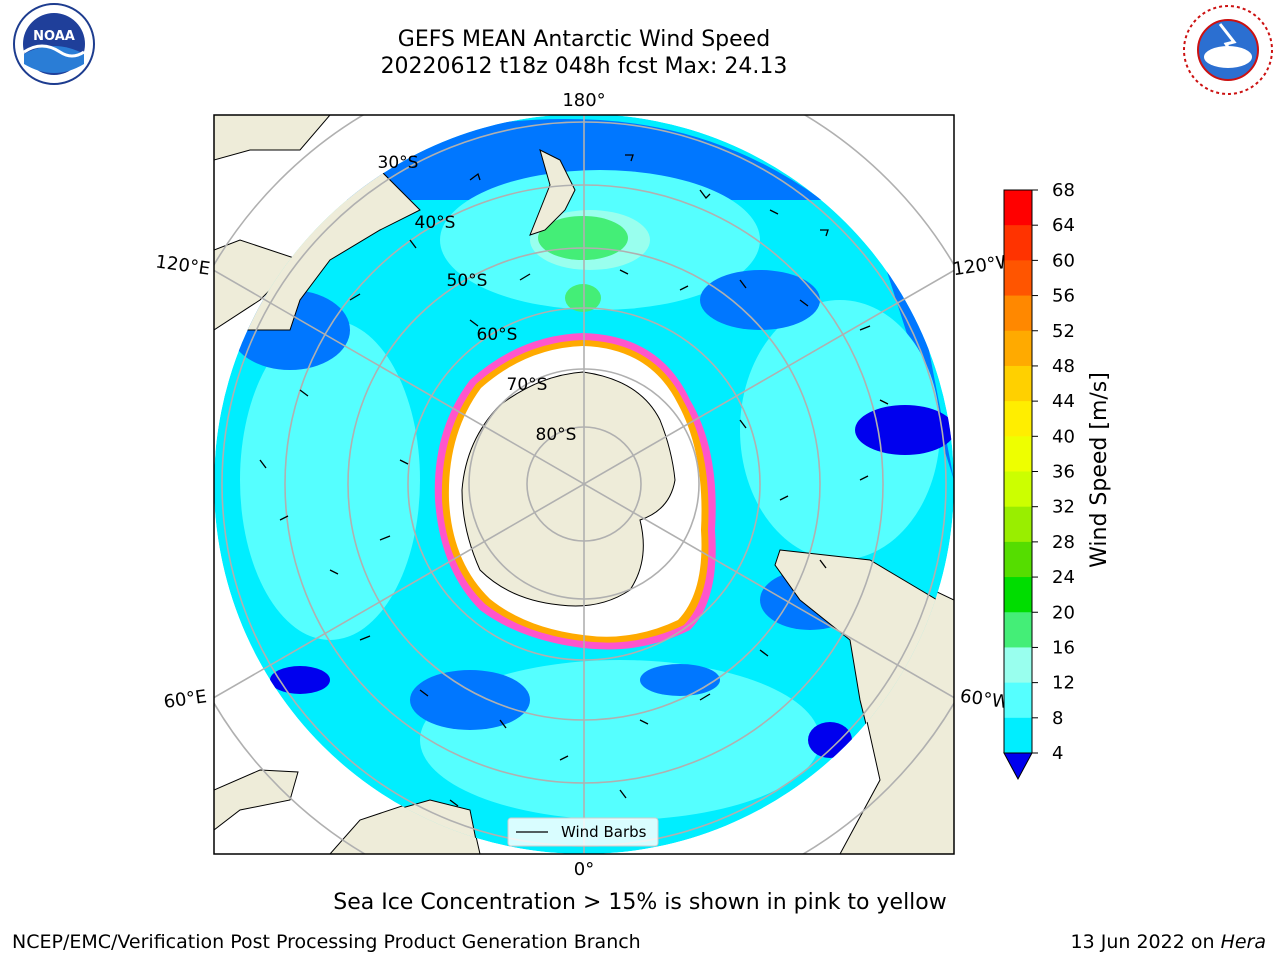  Describe the element at coordinates (1063, 260) in the screenshot. I see `colorbar-tick-label: 60` at that location.